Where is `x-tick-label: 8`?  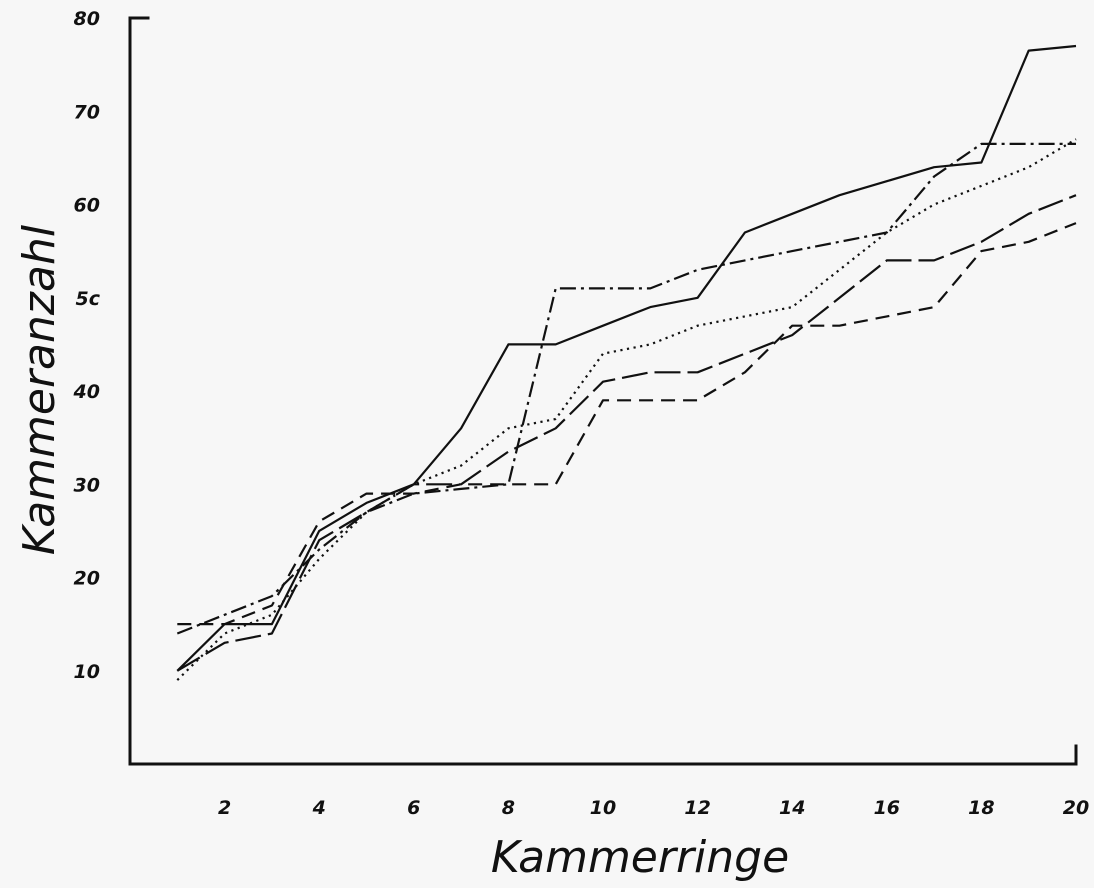
x-tick-label: 8 is located at coordinates (508, 808).